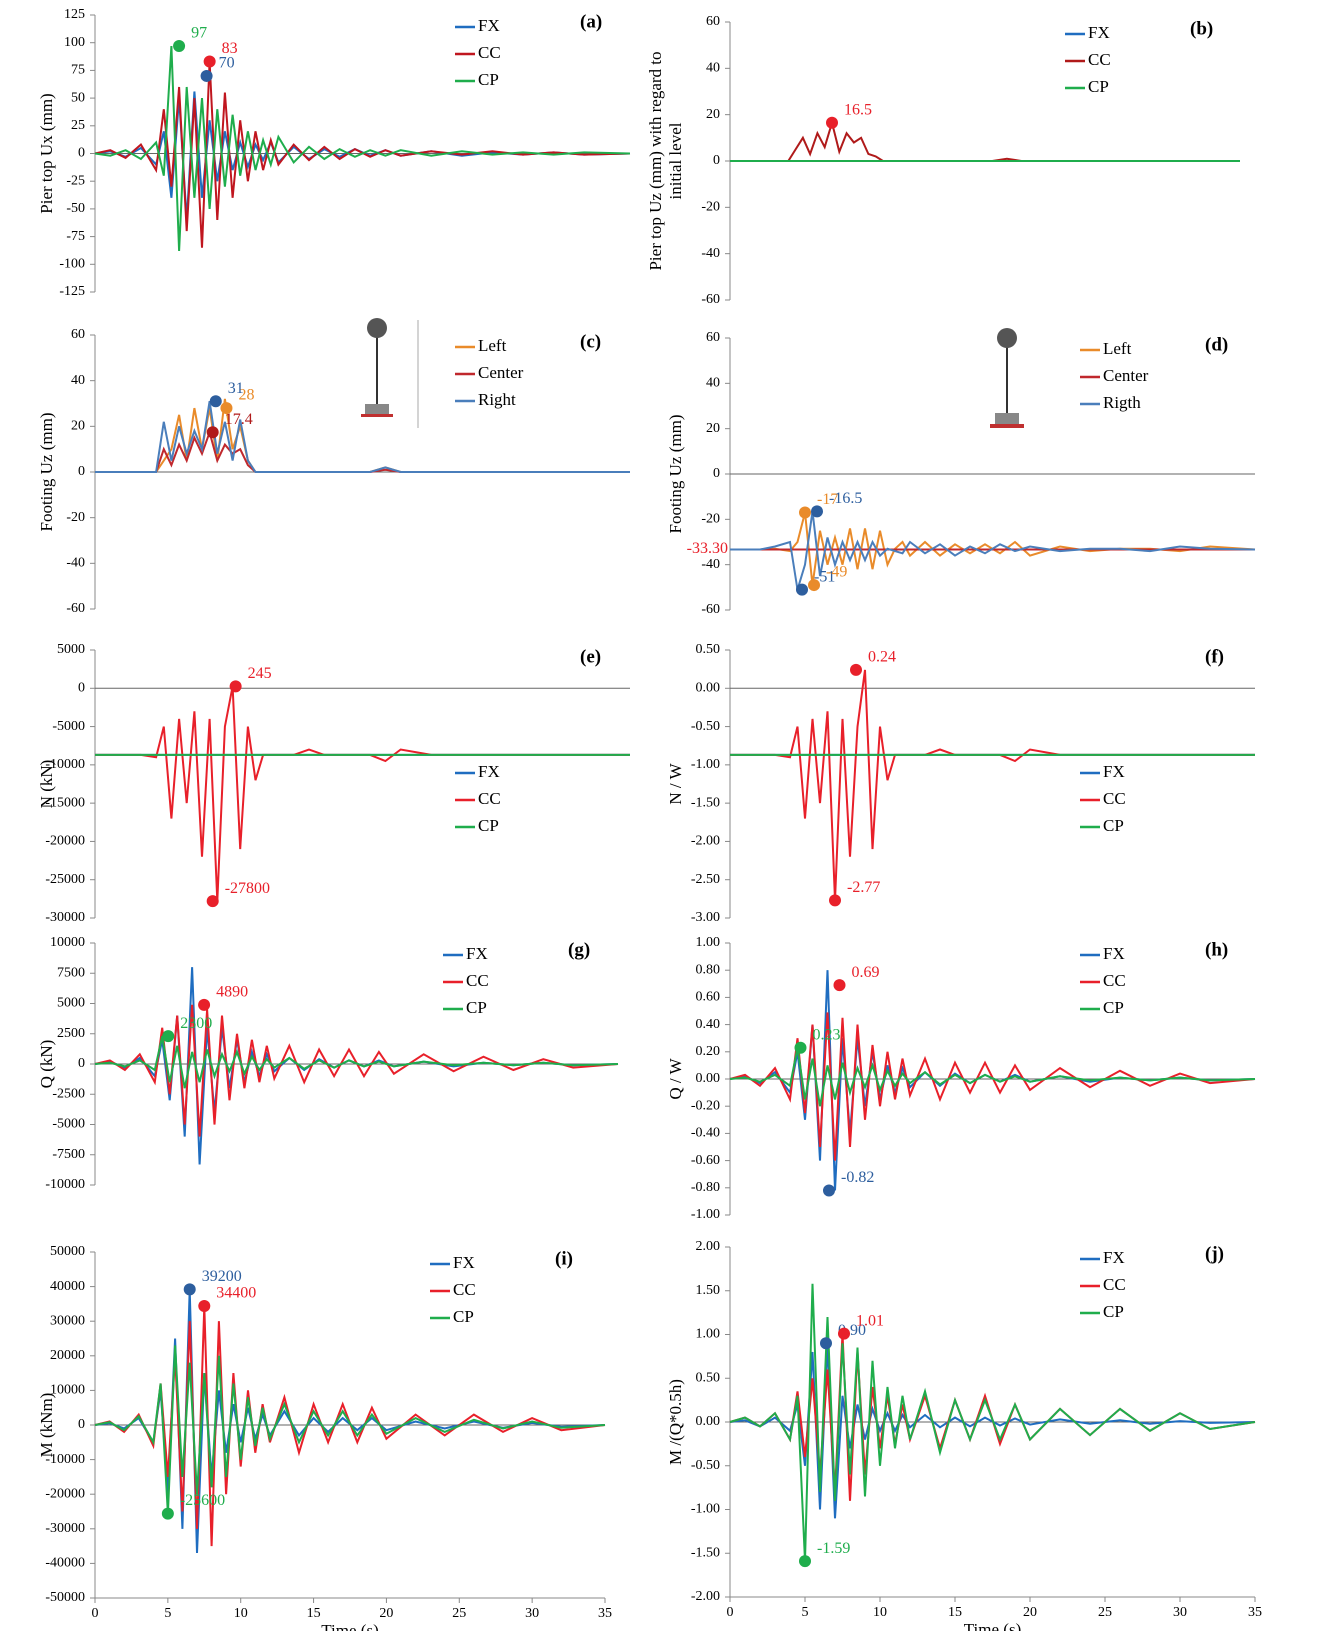  I want to click on y-axis-label: M (kNm), so click(46, 1425).